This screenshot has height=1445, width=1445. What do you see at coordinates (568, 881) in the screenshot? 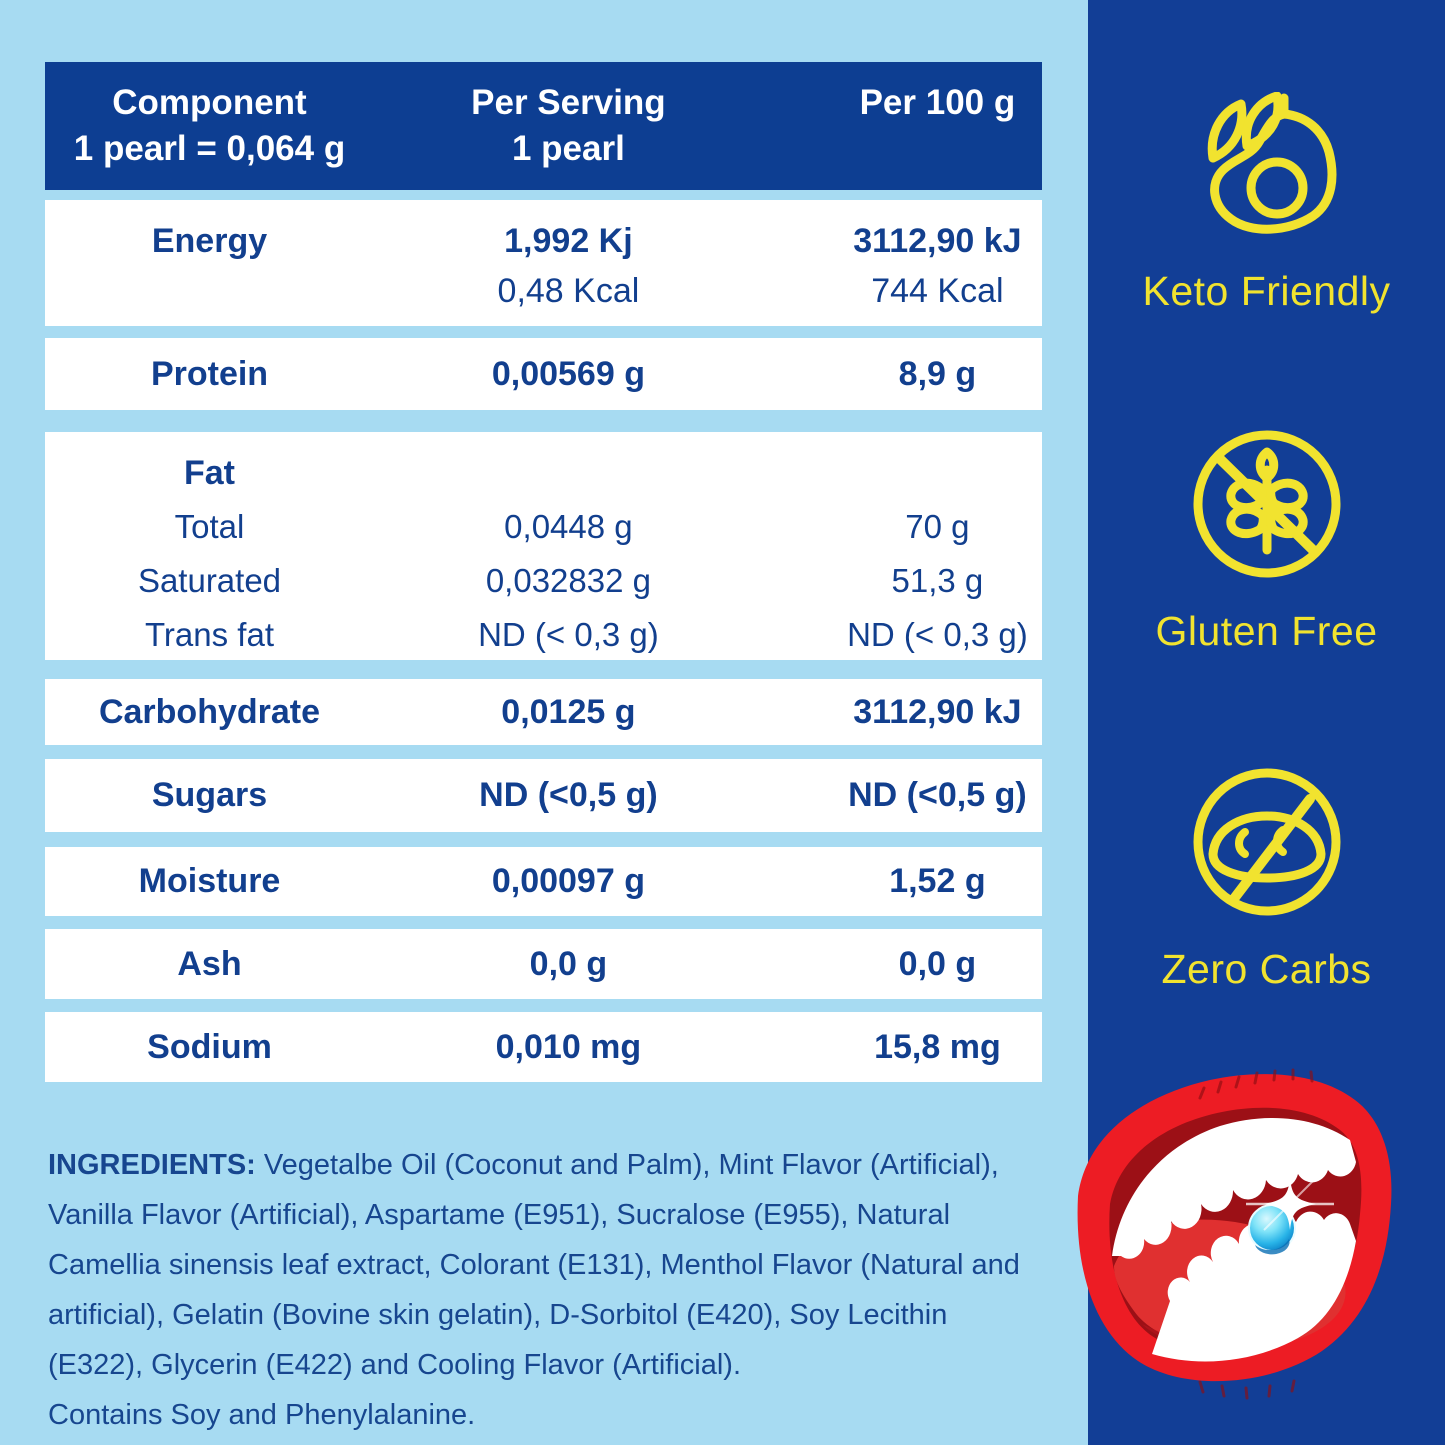
I see `moisture-serving: 0,00097 g` at bounding box center [568, 881].